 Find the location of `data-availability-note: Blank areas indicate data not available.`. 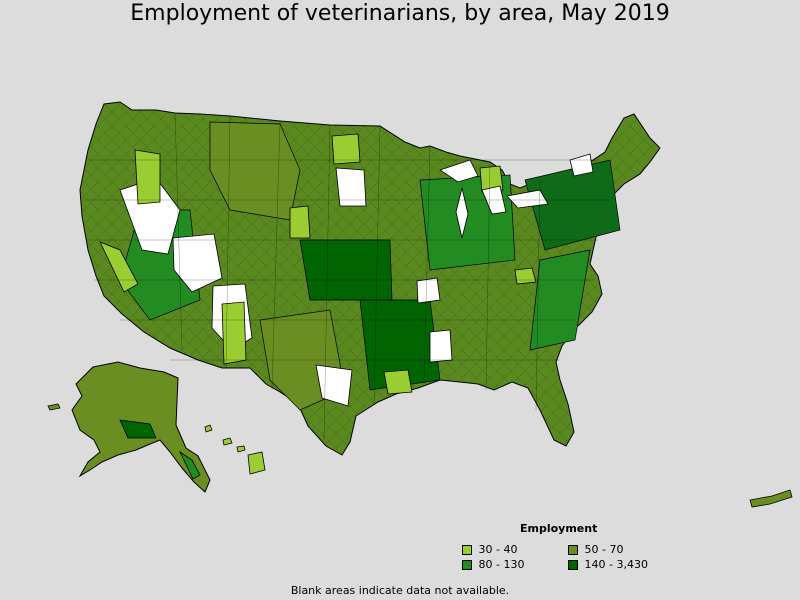

data-availability-note: Blank areas indicate data not available. is located at coordinates (400, 590).